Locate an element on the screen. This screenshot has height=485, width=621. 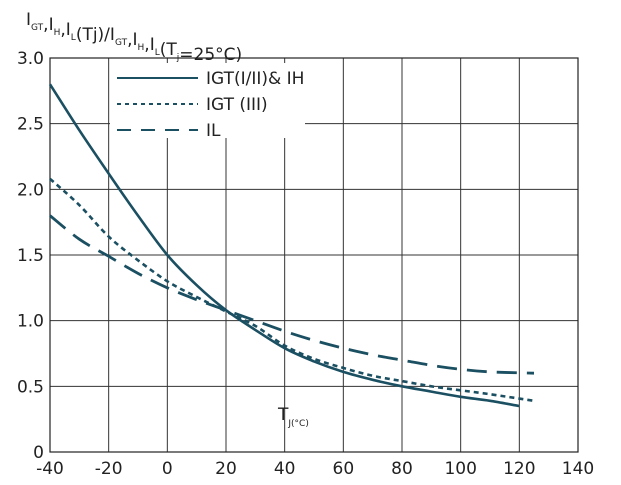
x-tick-label: 100 is located at coordinates (460, 469).